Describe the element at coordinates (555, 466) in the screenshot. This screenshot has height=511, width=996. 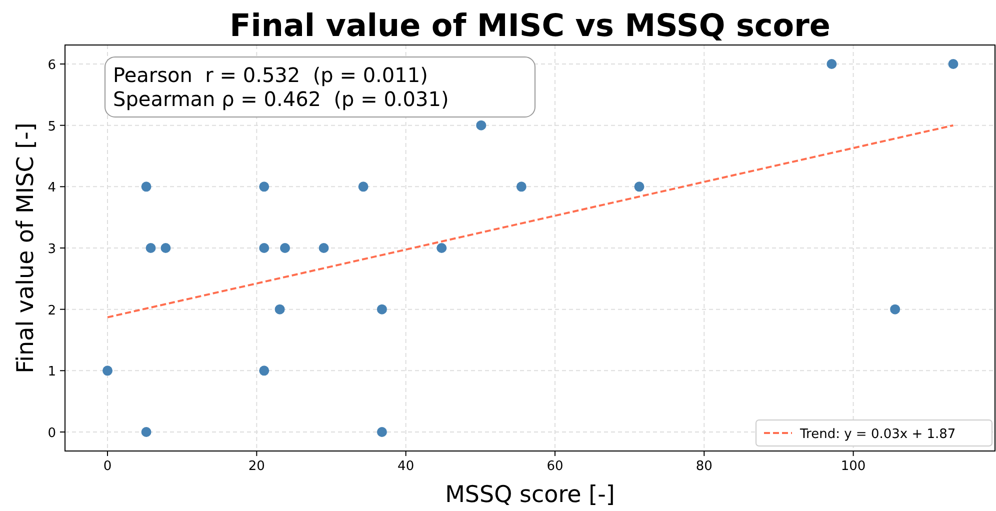
I see `x-tick-label: 60` at that location.